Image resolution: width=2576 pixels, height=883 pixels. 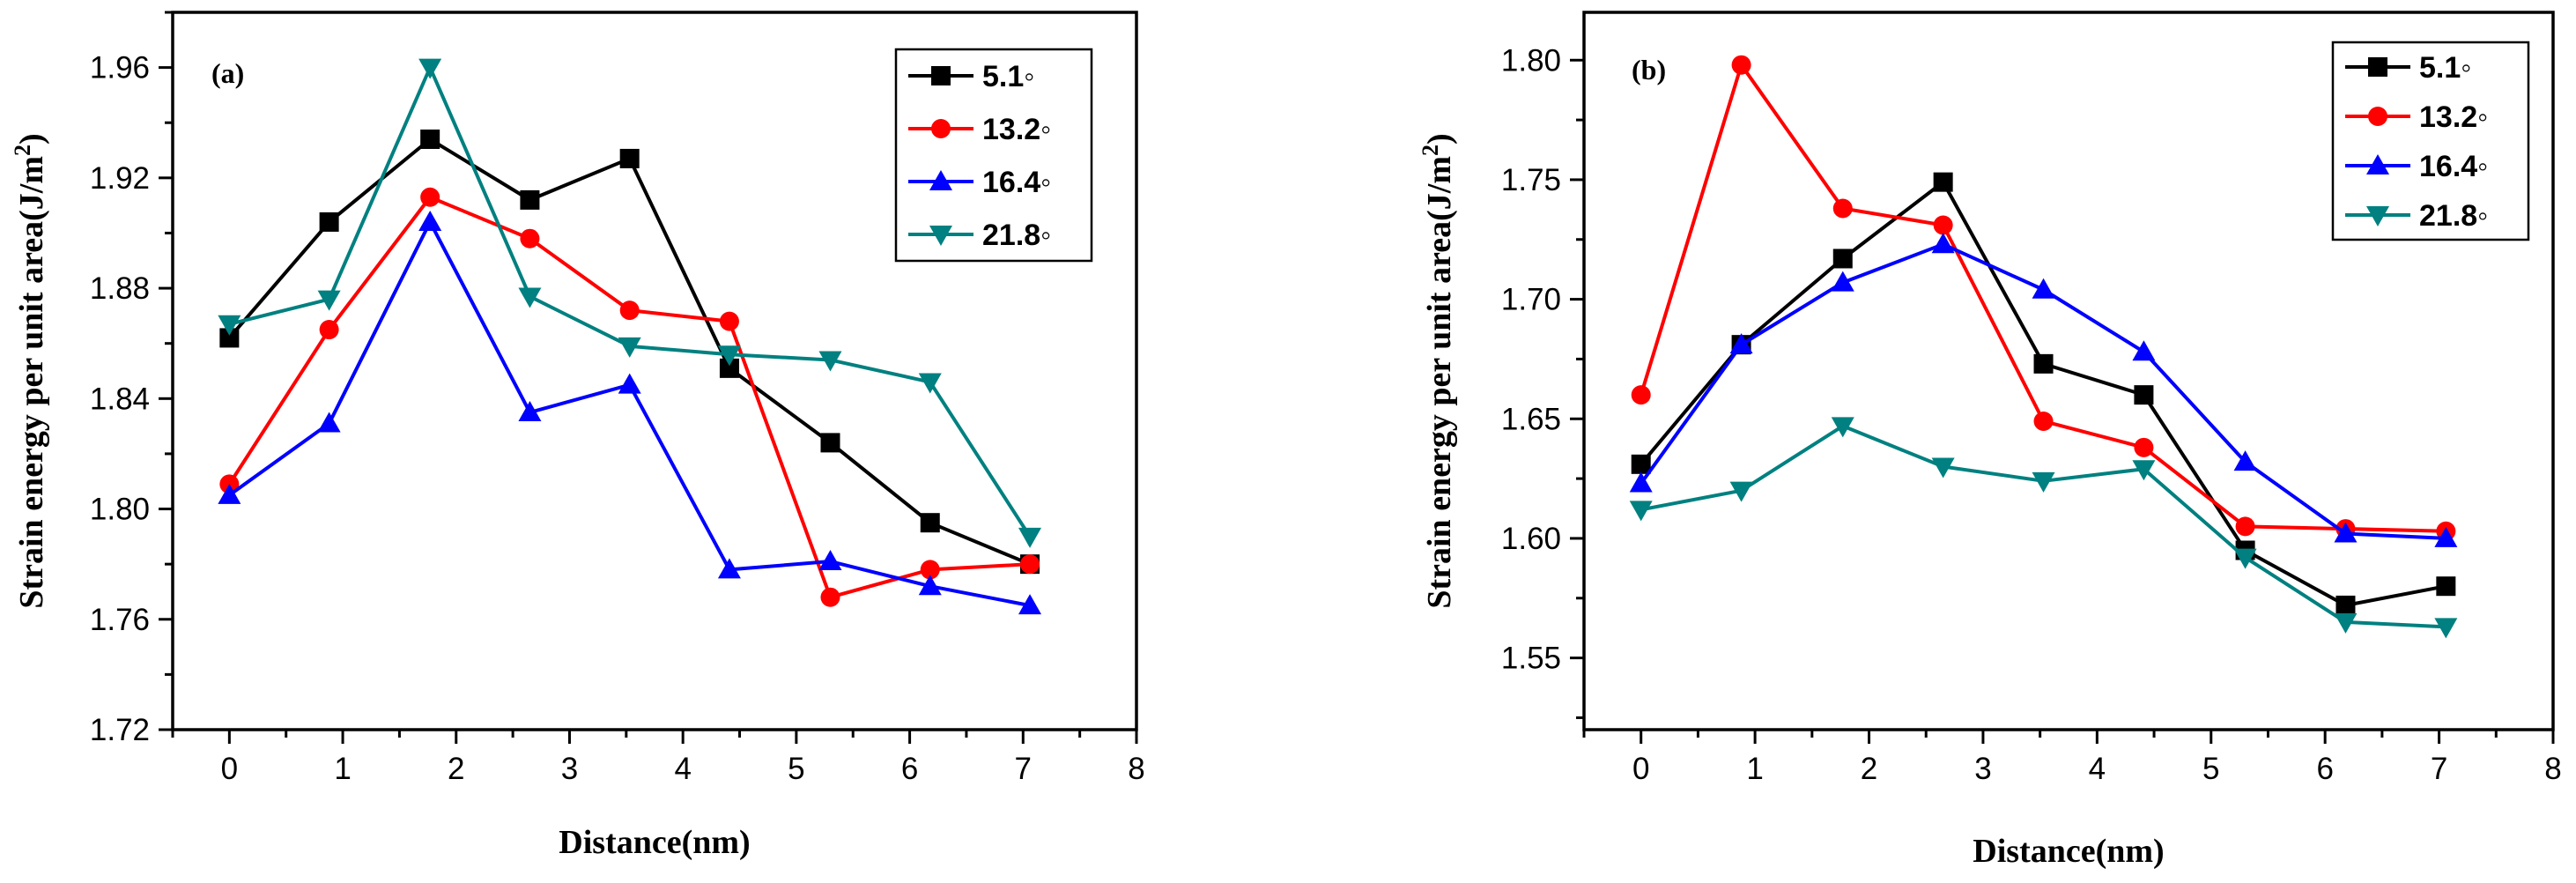 I want to click on legend-box, so click(x=2430, y=141).